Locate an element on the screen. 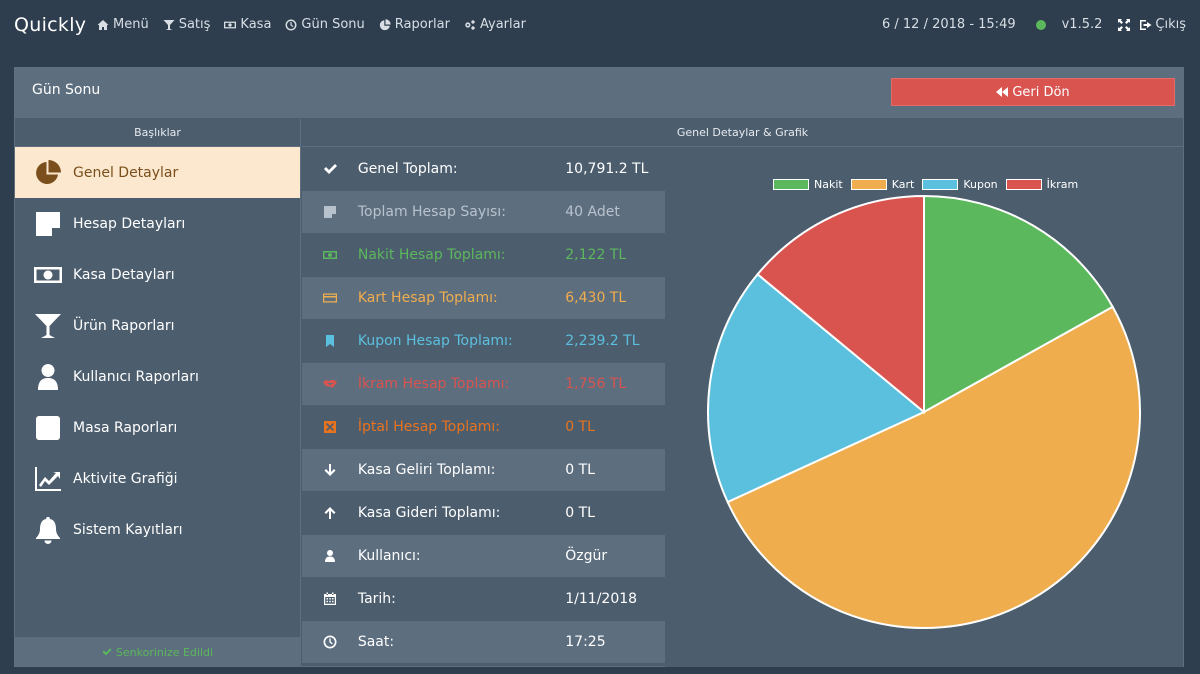 The height and width of the screenshot is (674, 1200). sidebar-item-masa-raporlari: Masa Raporları is located at coordinates (157, 427).